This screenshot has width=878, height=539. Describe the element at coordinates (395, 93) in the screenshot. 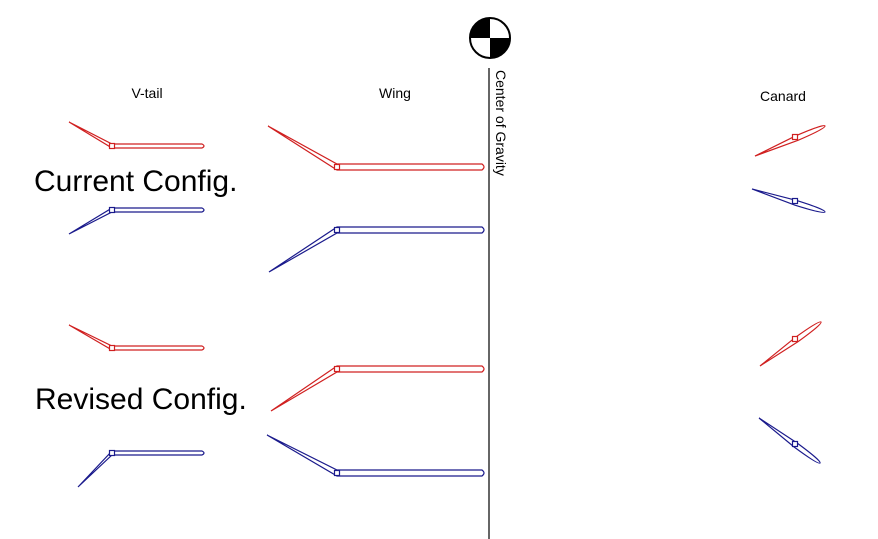

I see `wing-label: Wing` at that location.